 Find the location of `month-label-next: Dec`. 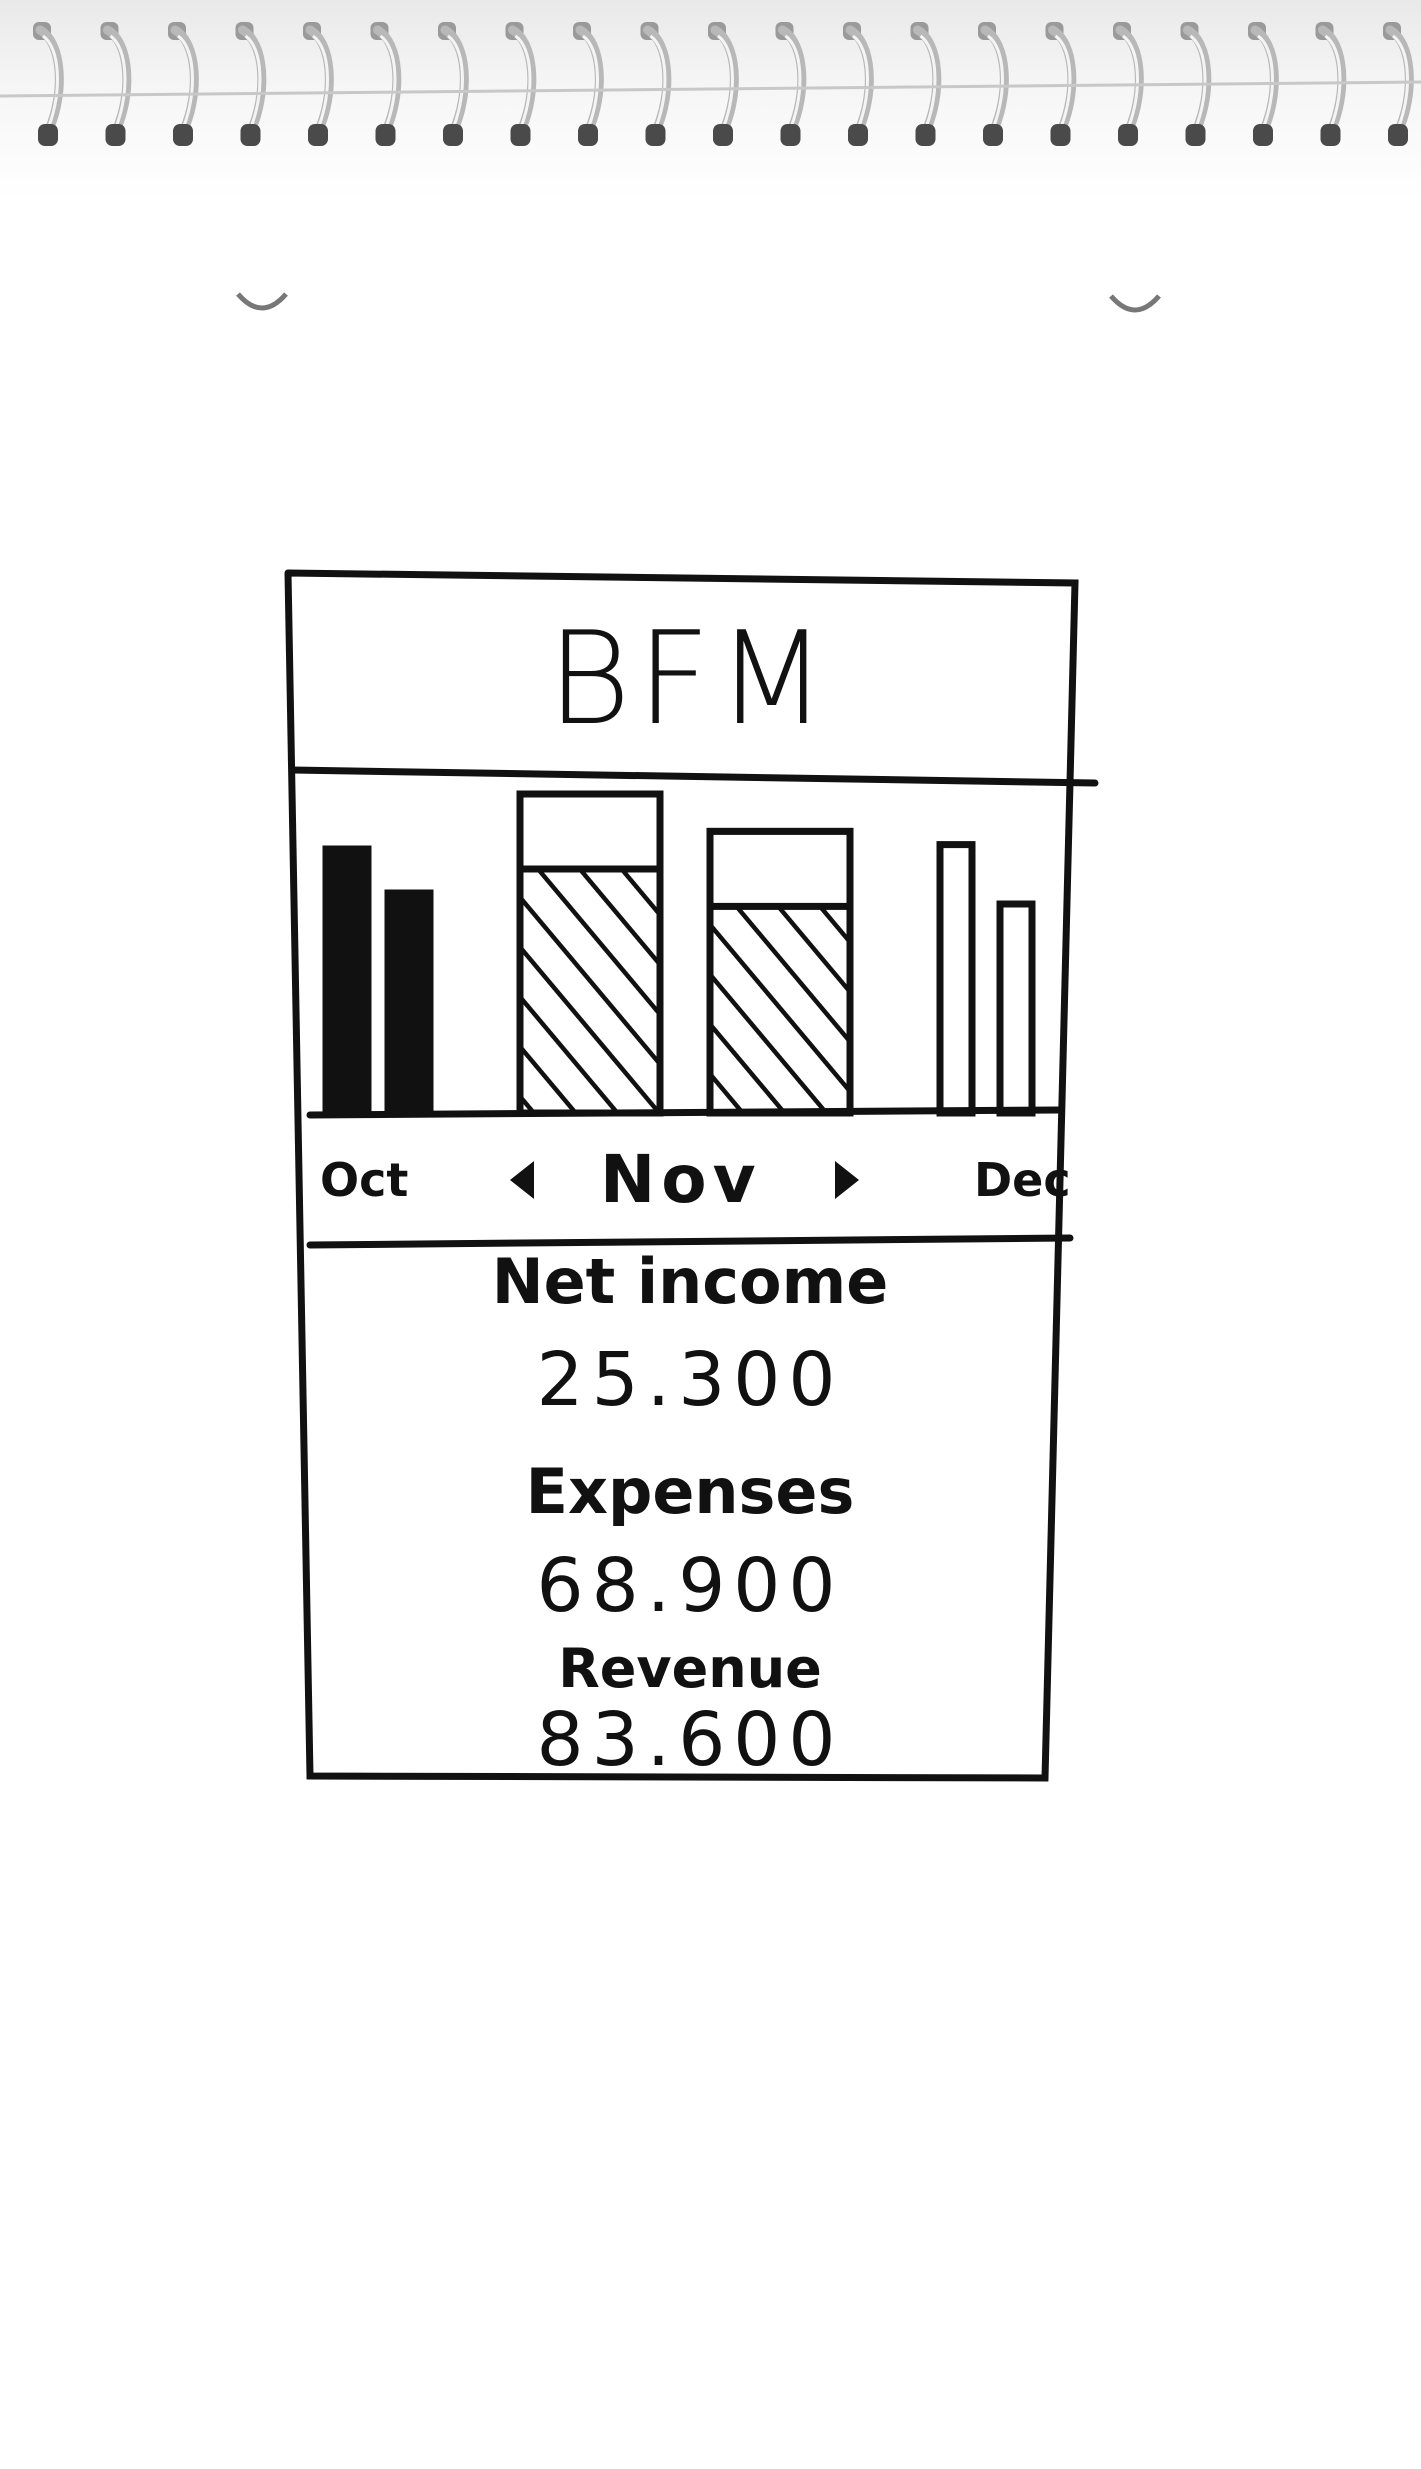

month-label-next: Dec is located at coordinates (1022, 1180).